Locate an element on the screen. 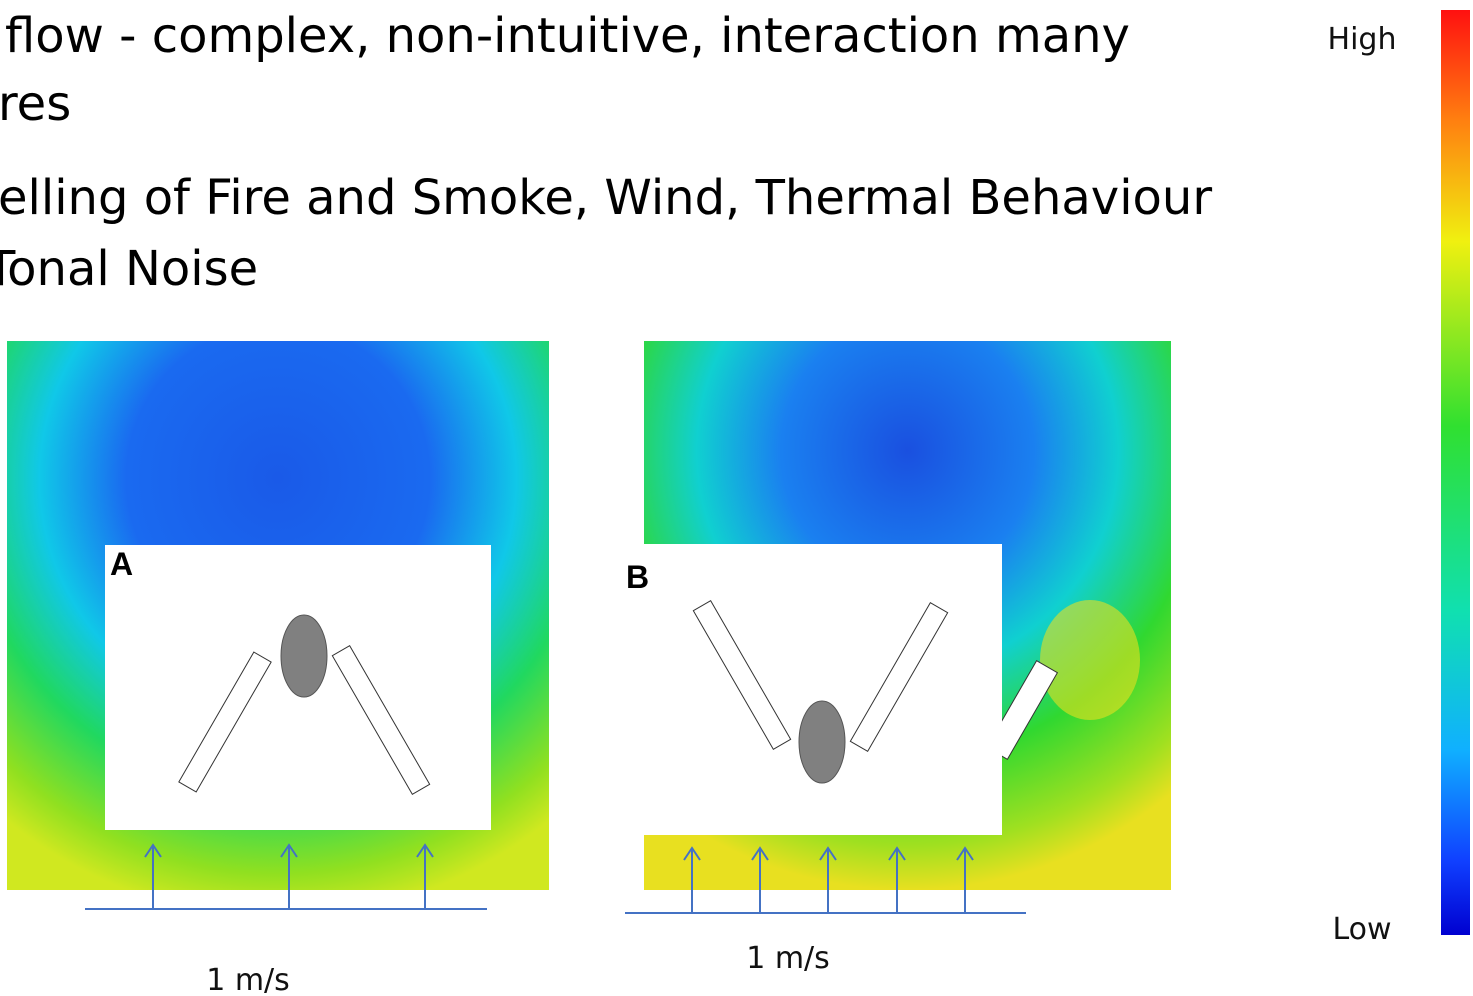 This screenshot has height=996, width=1473. flow-hotspot is located at coordinates (1090, 660).